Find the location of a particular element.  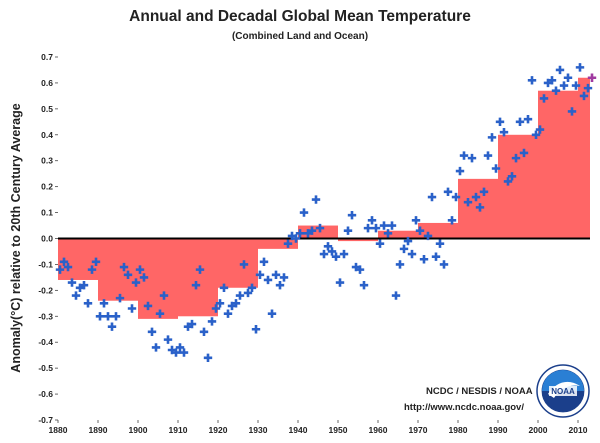

credit-line-1: NCDC / NESDIS / NOAA is located at coordinates (479, 391).